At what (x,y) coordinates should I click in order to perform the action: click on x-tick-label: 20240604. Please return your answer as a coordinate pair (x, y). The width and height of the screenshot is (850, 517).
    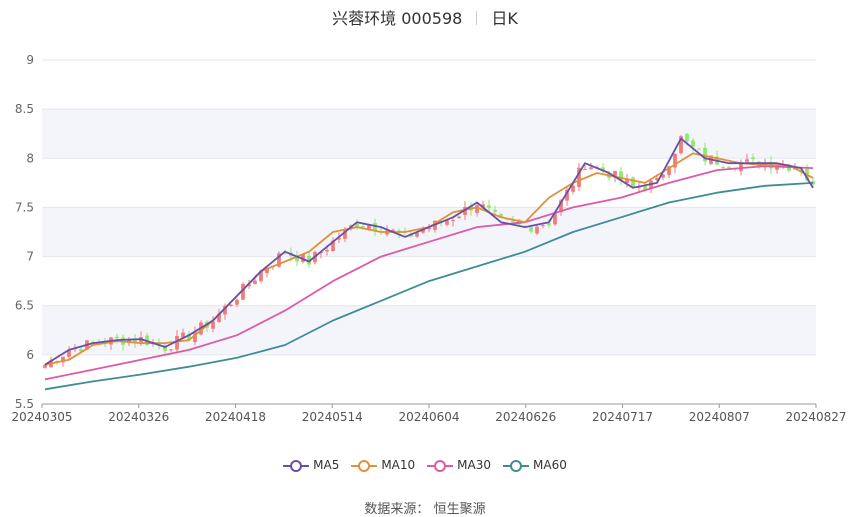
    Looking at the image, I should click on (428, 417).